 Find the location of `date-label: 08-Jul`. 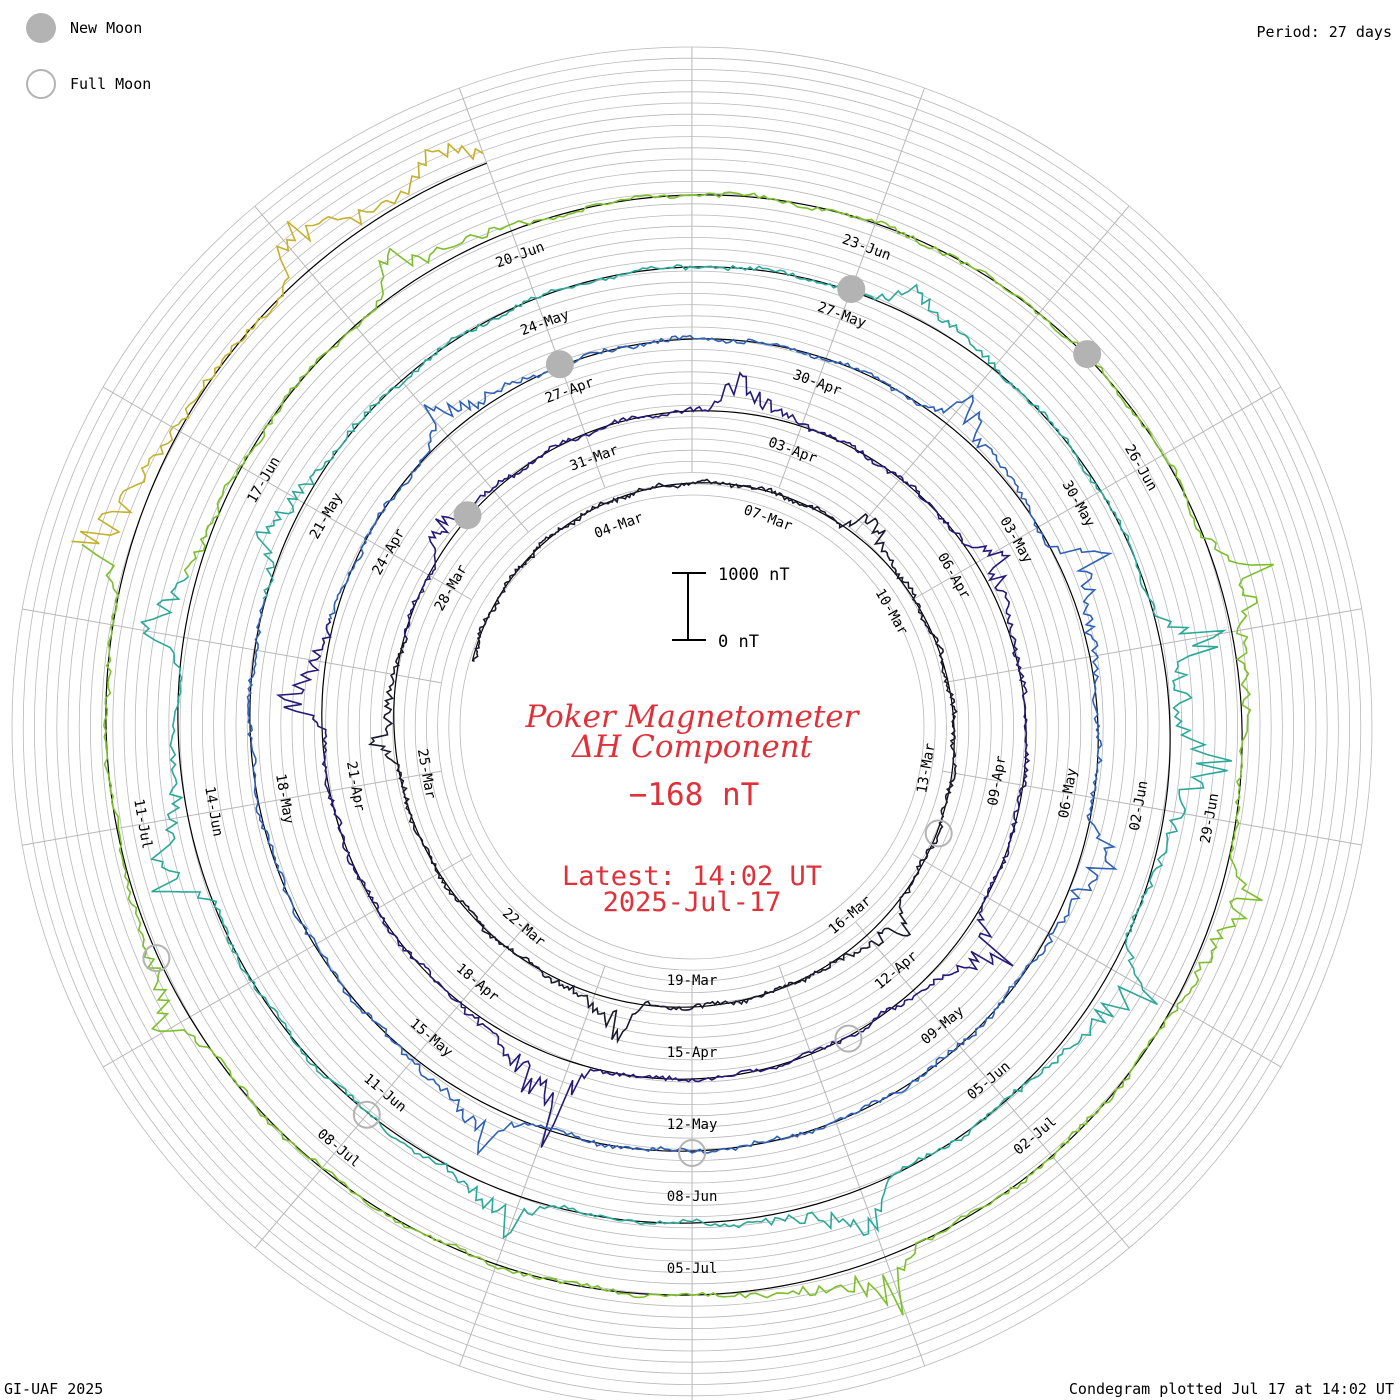

date-label: 08-Jul is located at coordinates (338, 1148).